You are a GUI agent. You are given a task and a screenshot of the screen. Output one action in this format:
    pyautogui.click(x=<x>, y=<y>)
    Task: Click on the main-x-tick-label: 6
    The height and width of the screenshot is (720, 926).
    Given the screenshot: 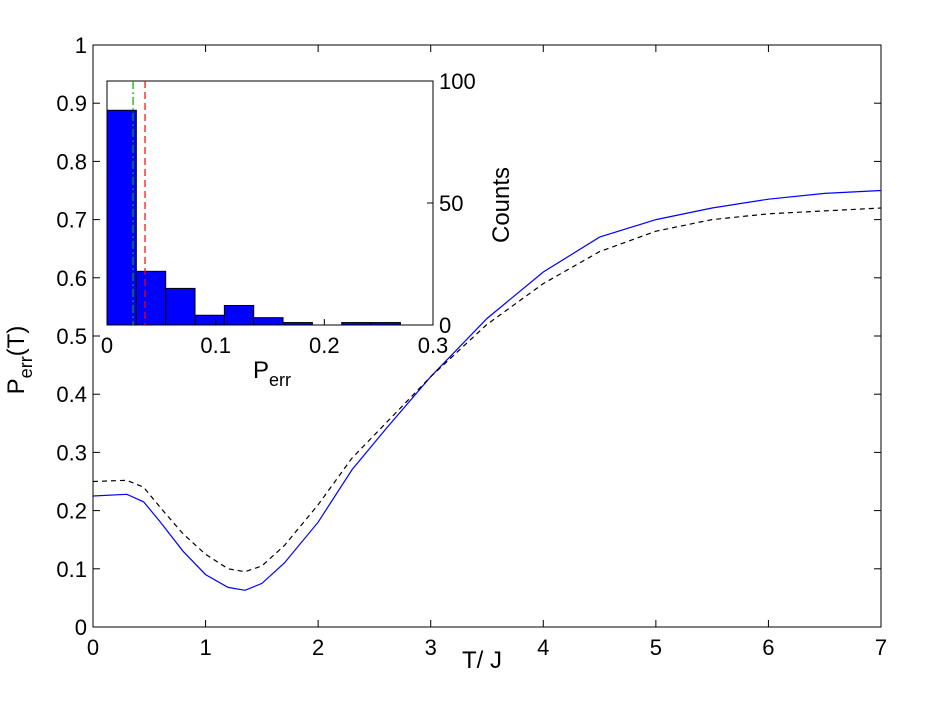 What is the action you would take?
    pyautogui.click(x=768, y=647)
    